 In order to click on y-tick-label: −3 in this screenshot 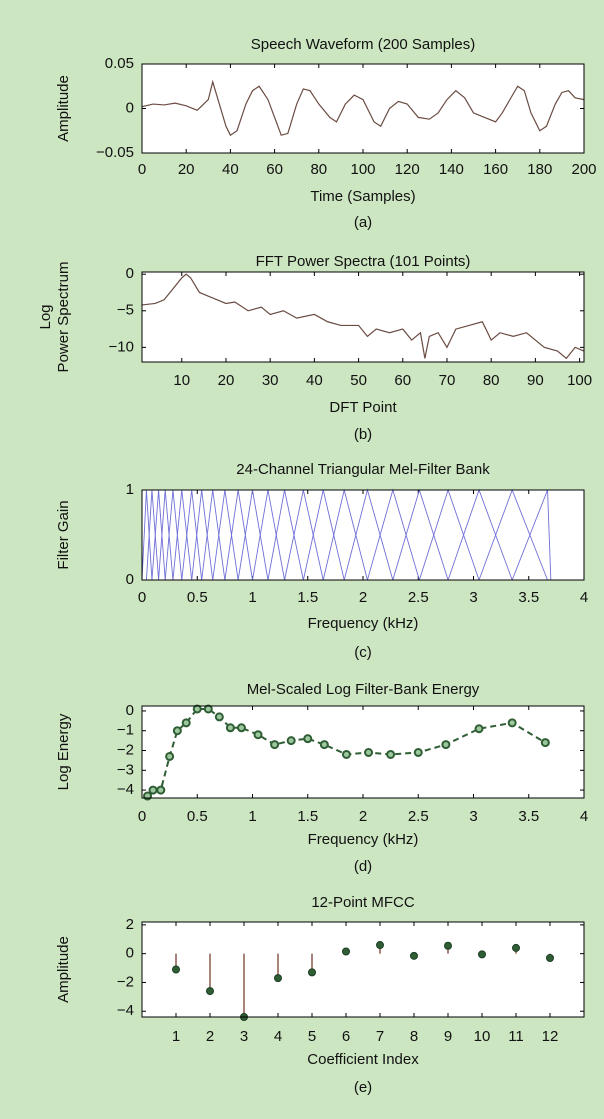, I will do `click(125, 769)`.